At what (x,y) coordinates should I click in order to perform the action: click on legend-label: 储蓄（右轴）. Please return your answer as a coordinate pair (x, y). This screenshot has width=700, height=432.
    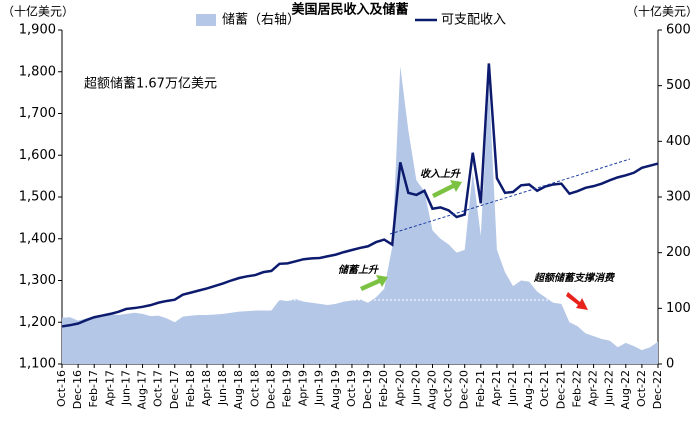
    Looking at the image, I should click on (261, 20).